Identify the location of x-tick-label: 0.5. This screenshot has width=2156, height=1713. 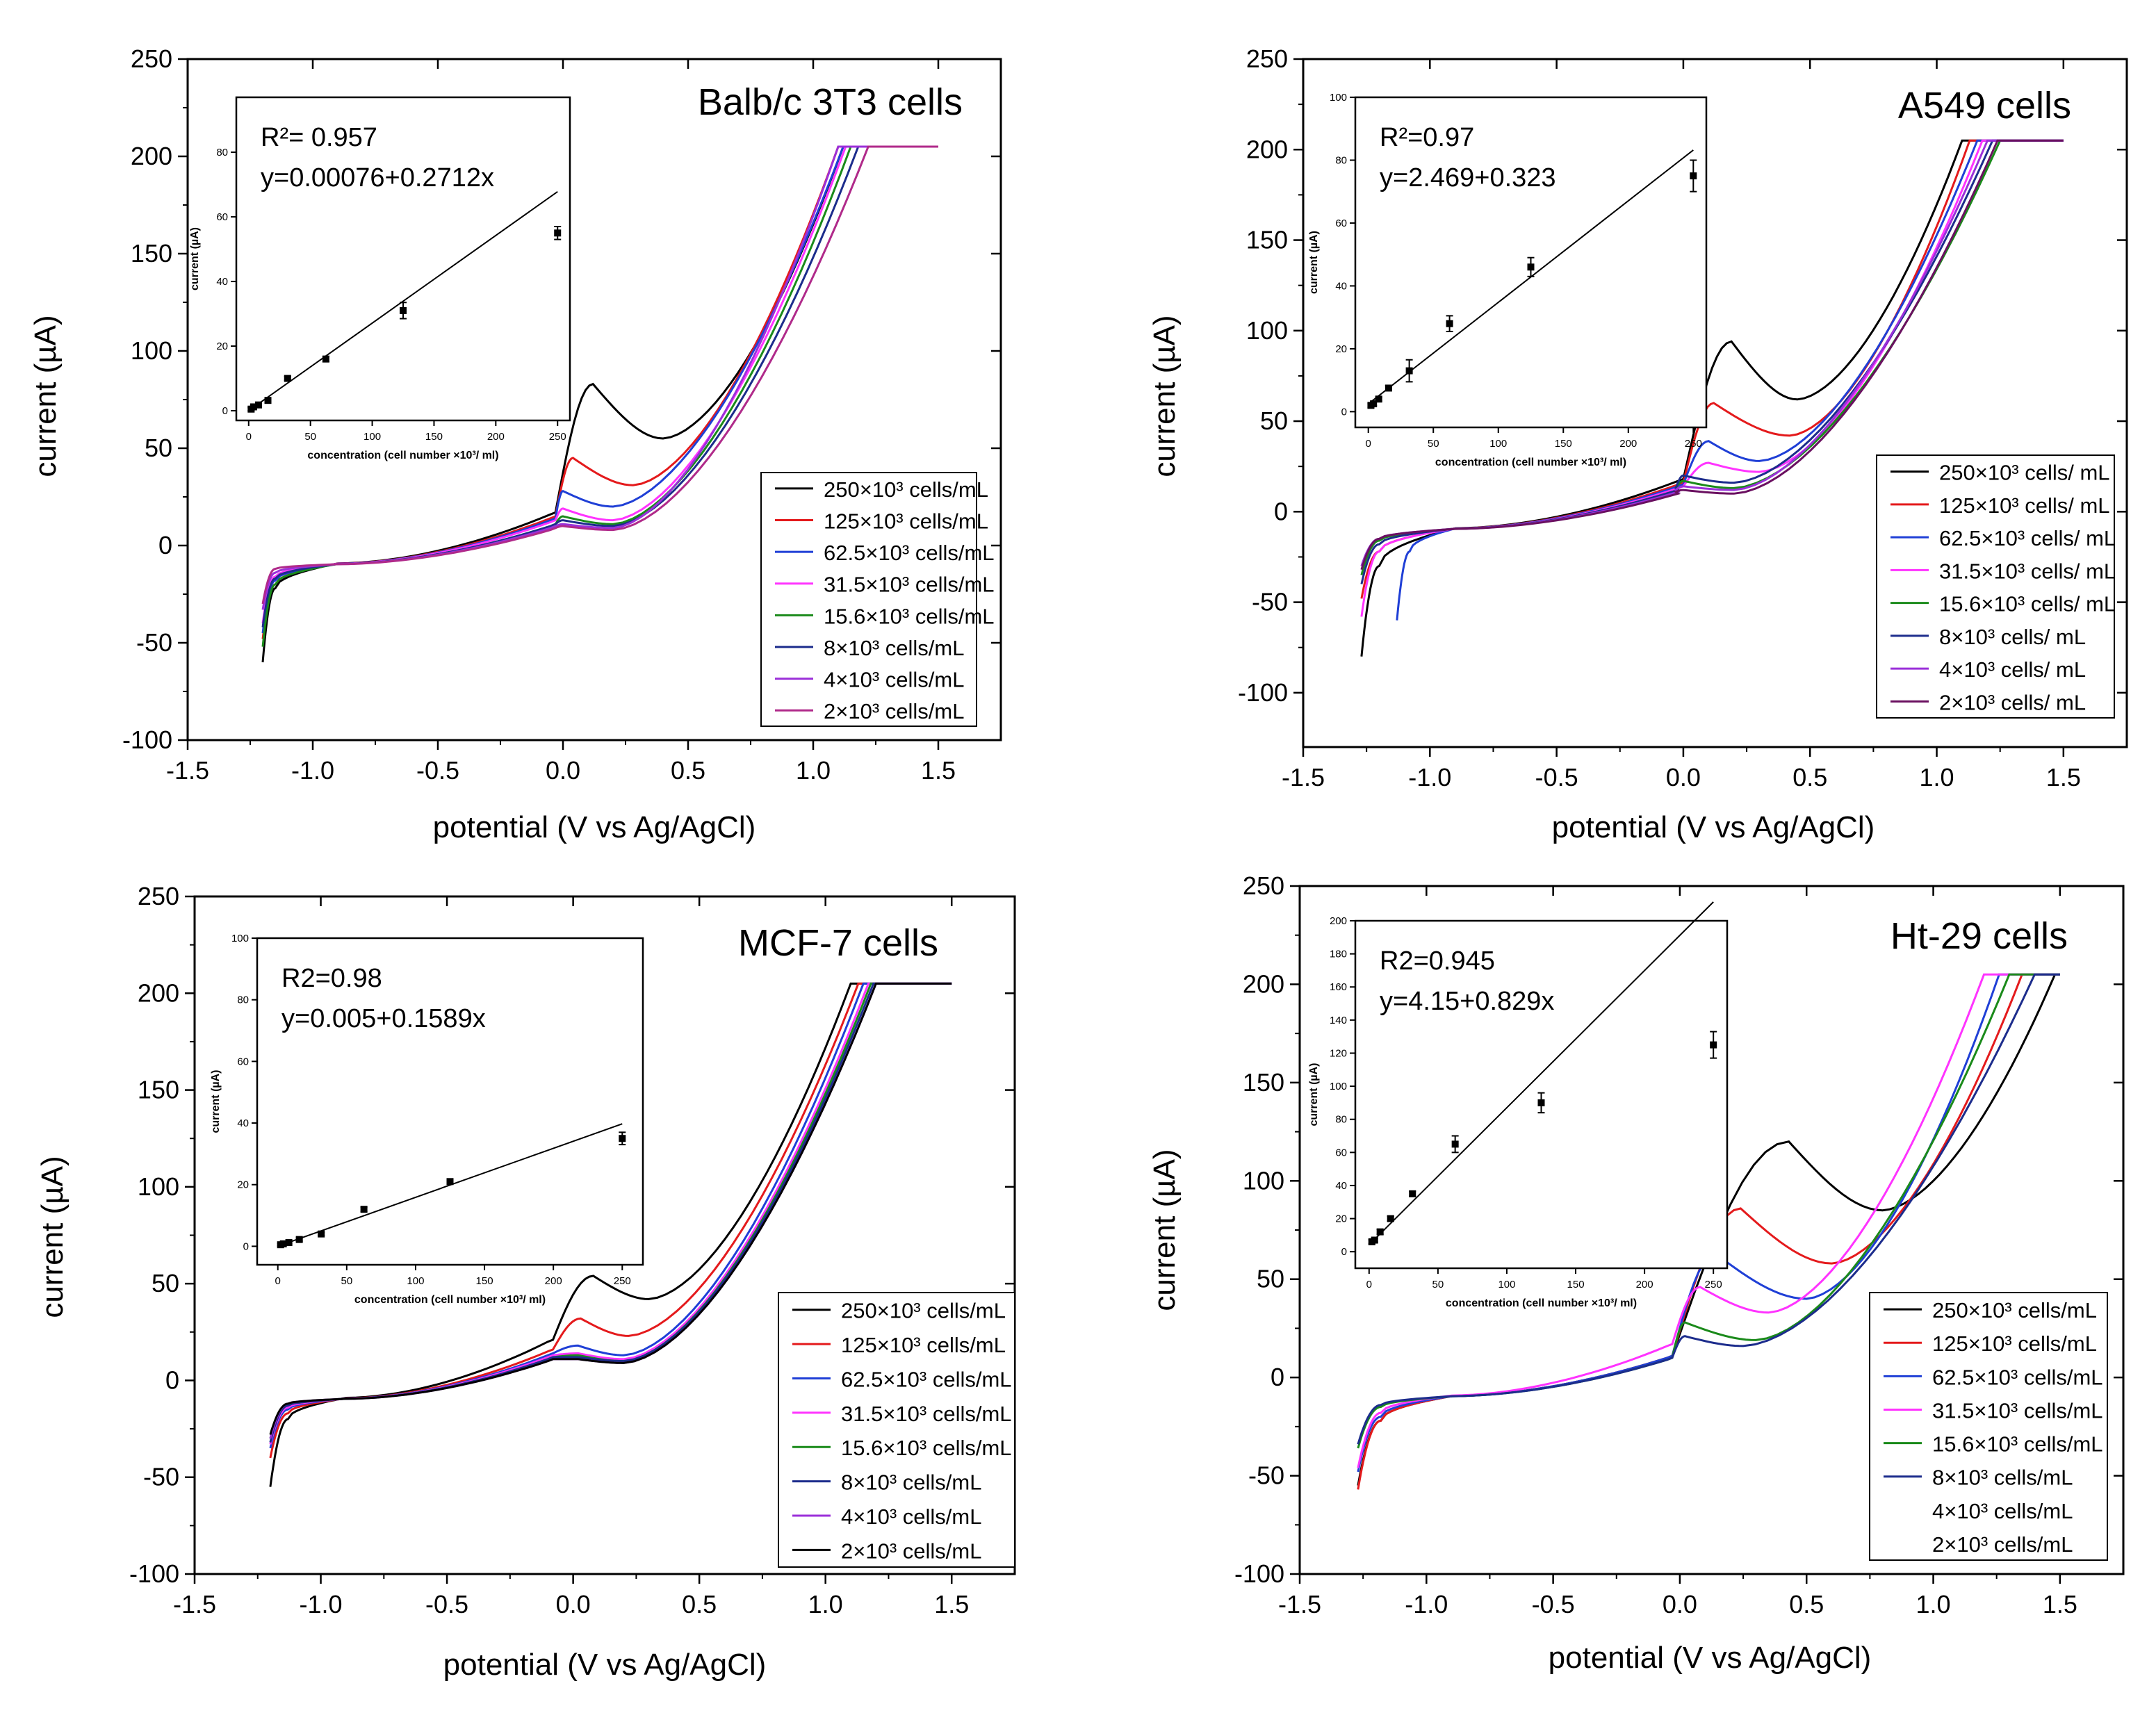
(1806, 1604).